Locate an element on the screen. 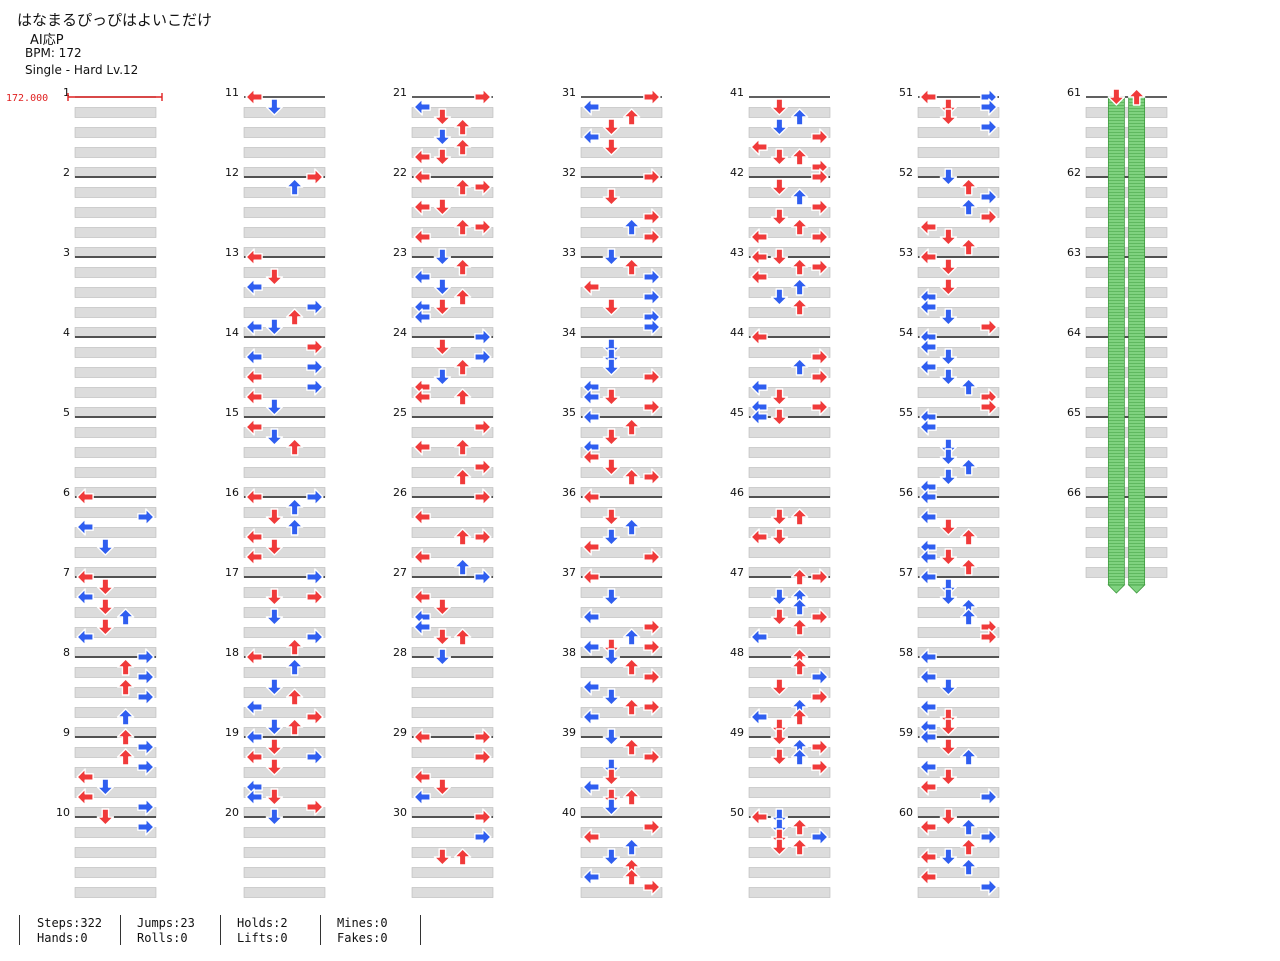  measure-number: 63 is located at coordinates (1074, 252).